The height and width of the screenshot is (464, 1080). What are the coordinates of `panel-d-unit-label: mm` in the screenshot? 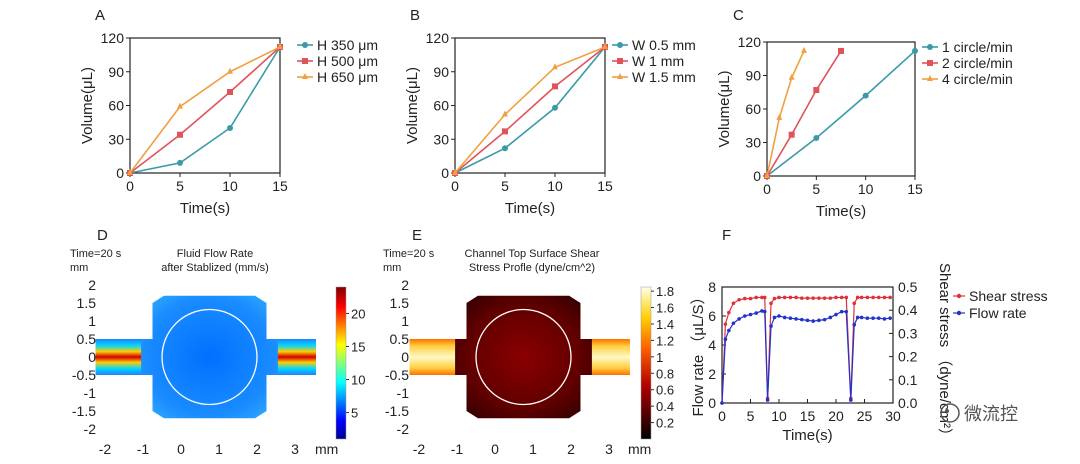 It's located at (79, 268).